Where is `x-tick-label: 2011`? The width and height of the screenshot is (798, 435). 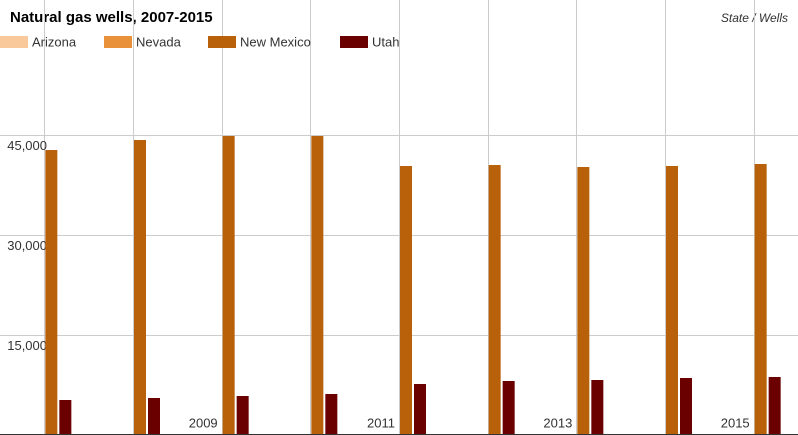
x-tick-label: 2011 is located at coordinates (381, 422).